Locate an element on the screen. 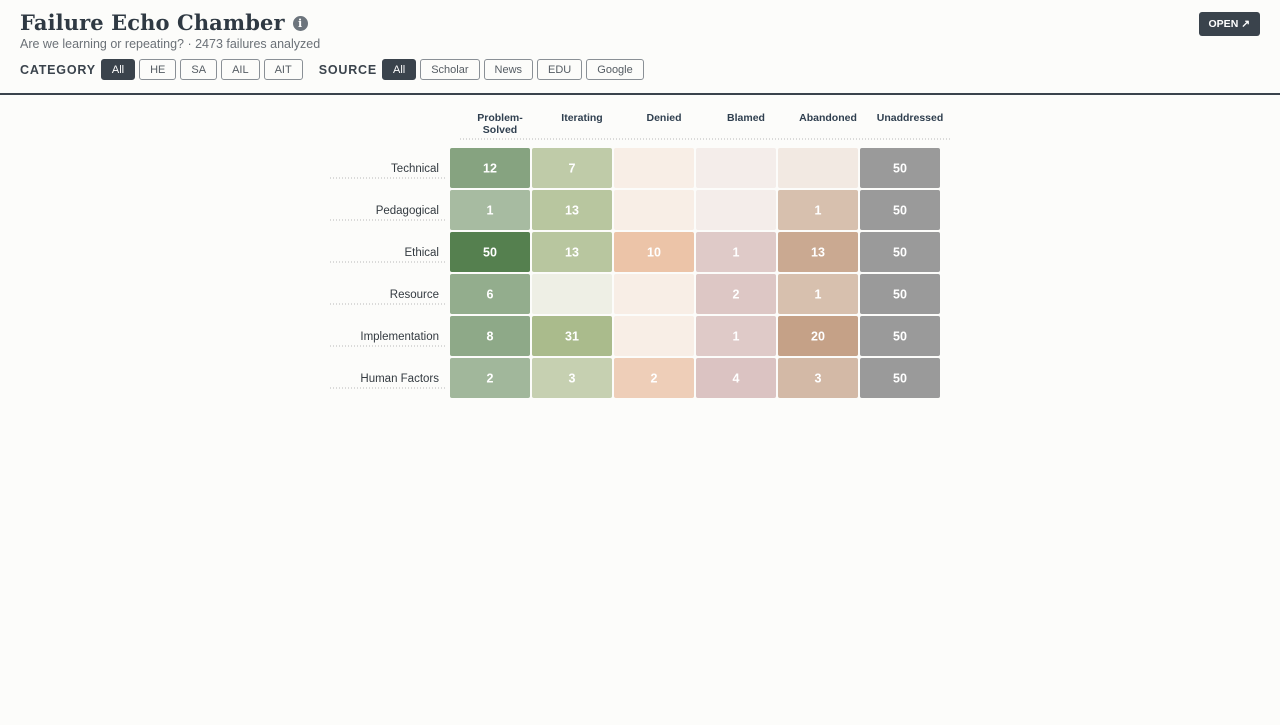 The height and width of the screenshot is (725, 1280). source-filter-label: SOURCE is located at coordinates (347, 69).